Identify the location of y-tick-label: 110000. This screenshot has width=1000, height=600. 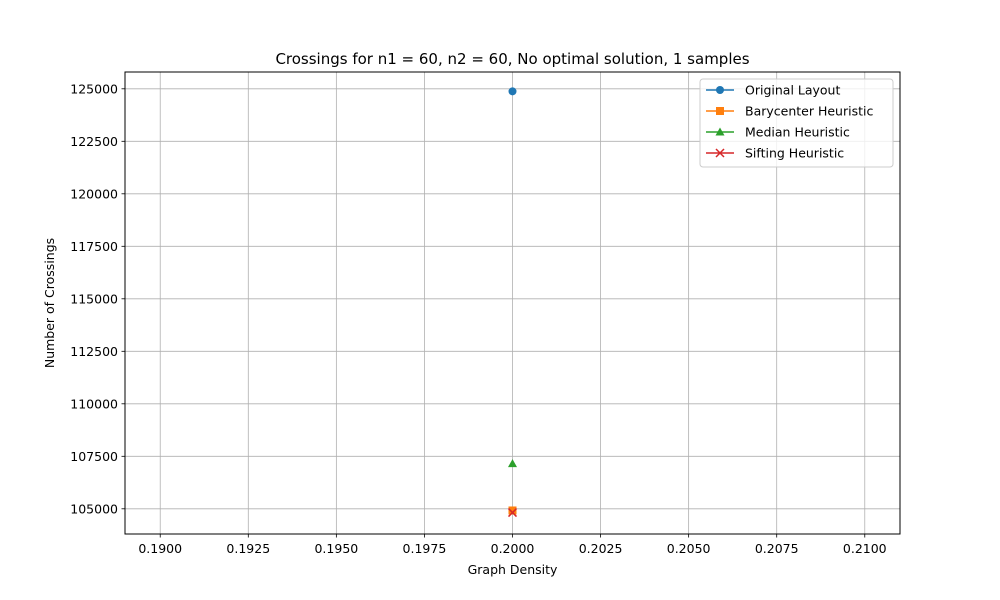
(94, 403).